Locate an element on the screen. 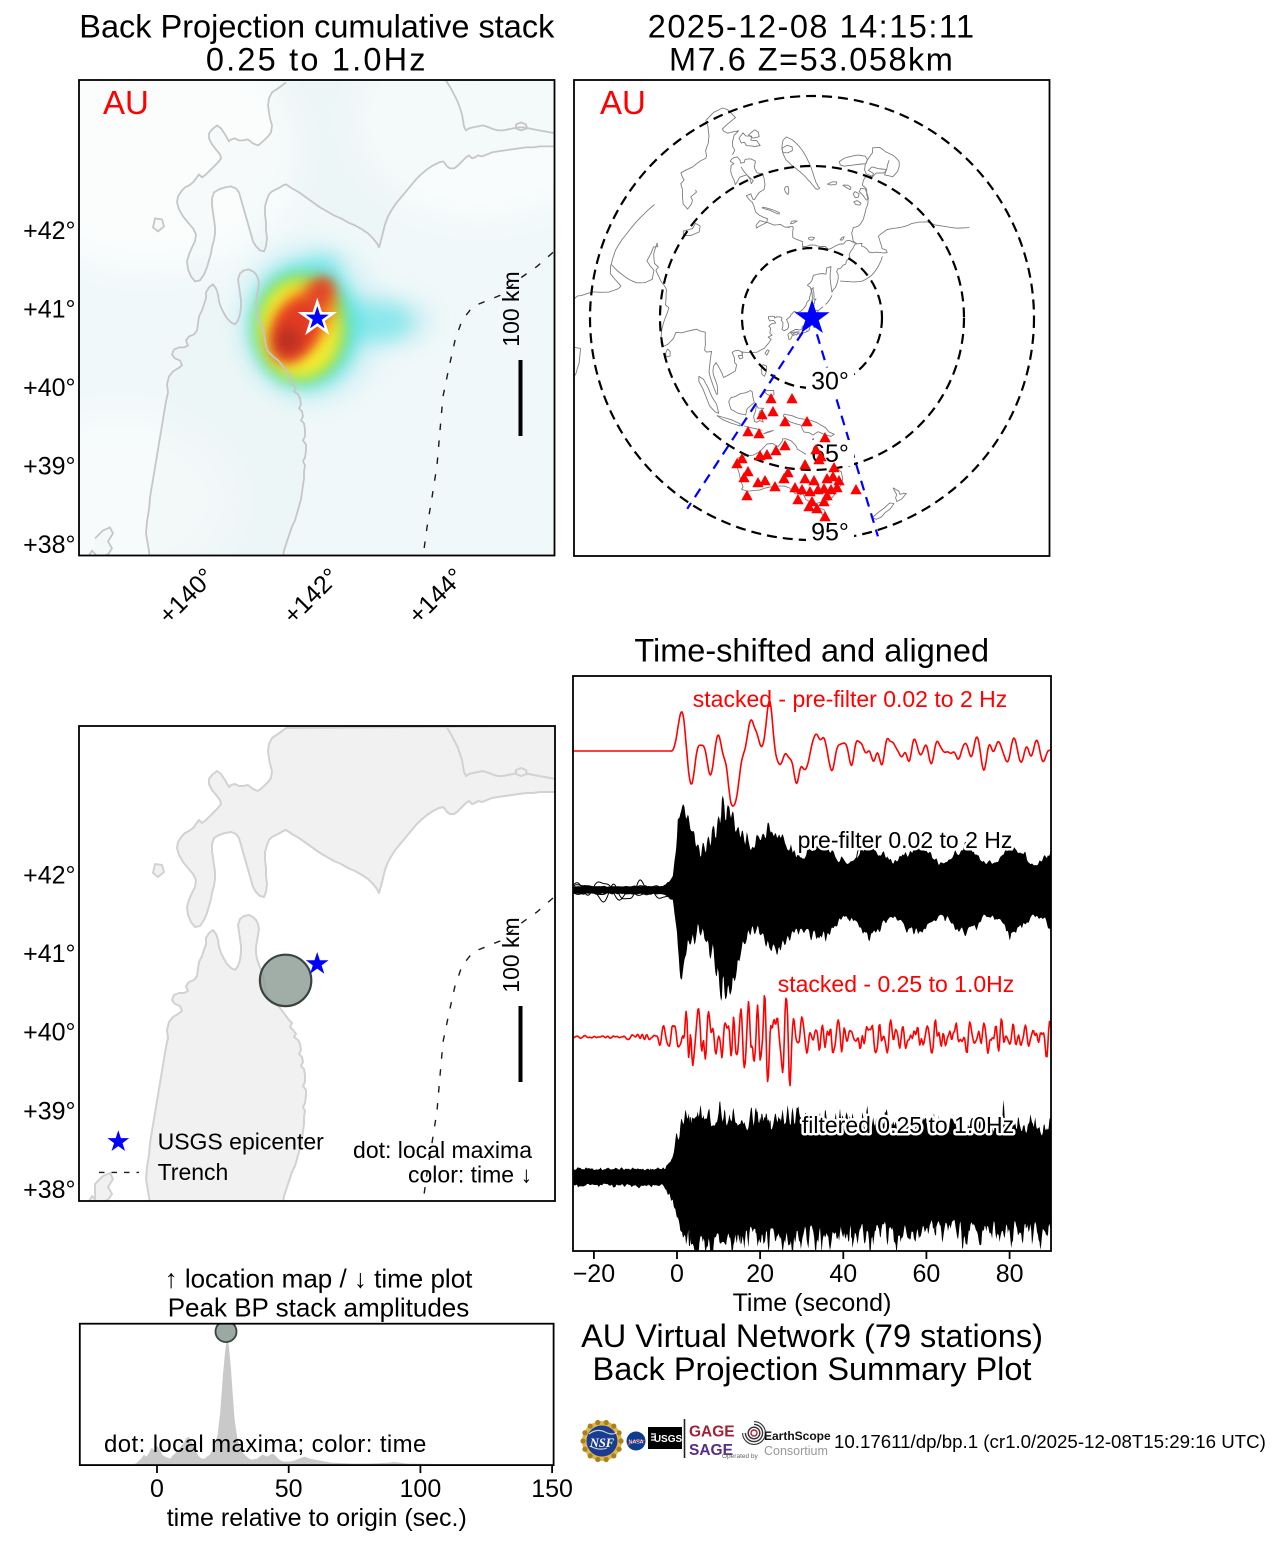 The height and width of the screenshot is (1544, 1282). svg-text: time relative to origin (sec.) is located at coordinates (317, 1518).